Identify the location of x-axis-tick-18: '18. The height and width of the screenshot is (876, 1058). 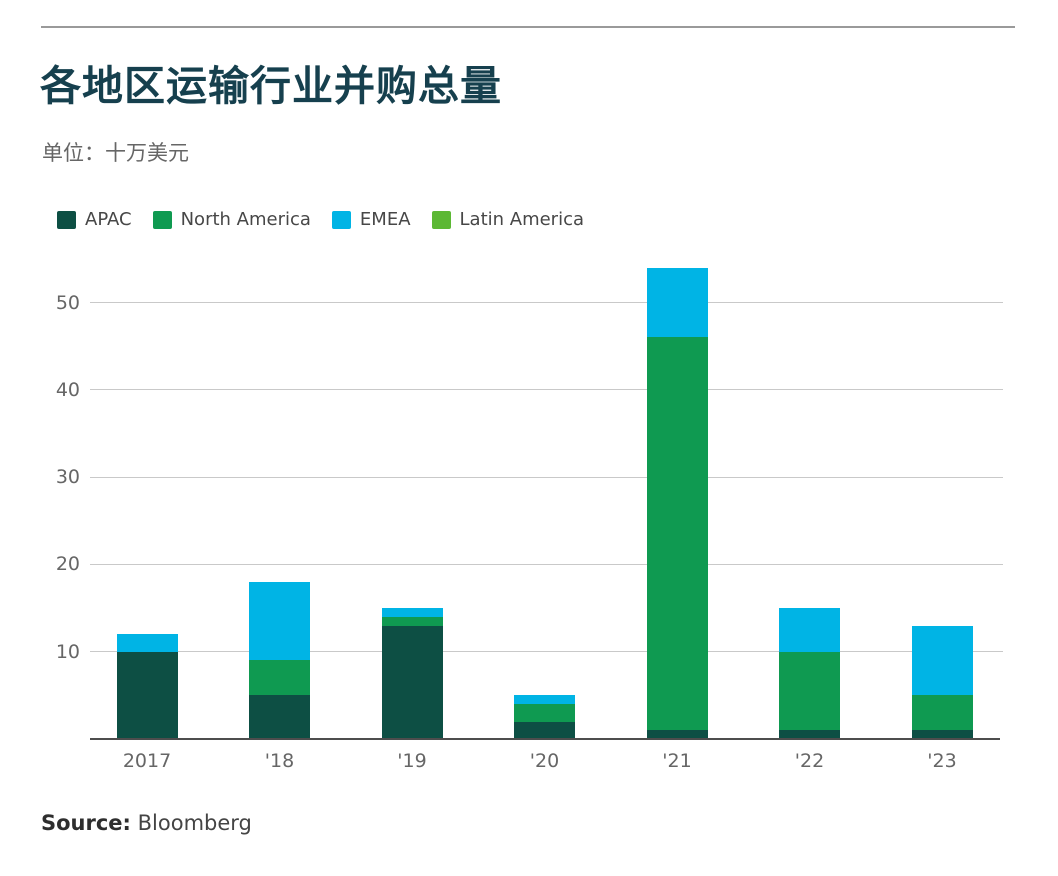
(279, 761).